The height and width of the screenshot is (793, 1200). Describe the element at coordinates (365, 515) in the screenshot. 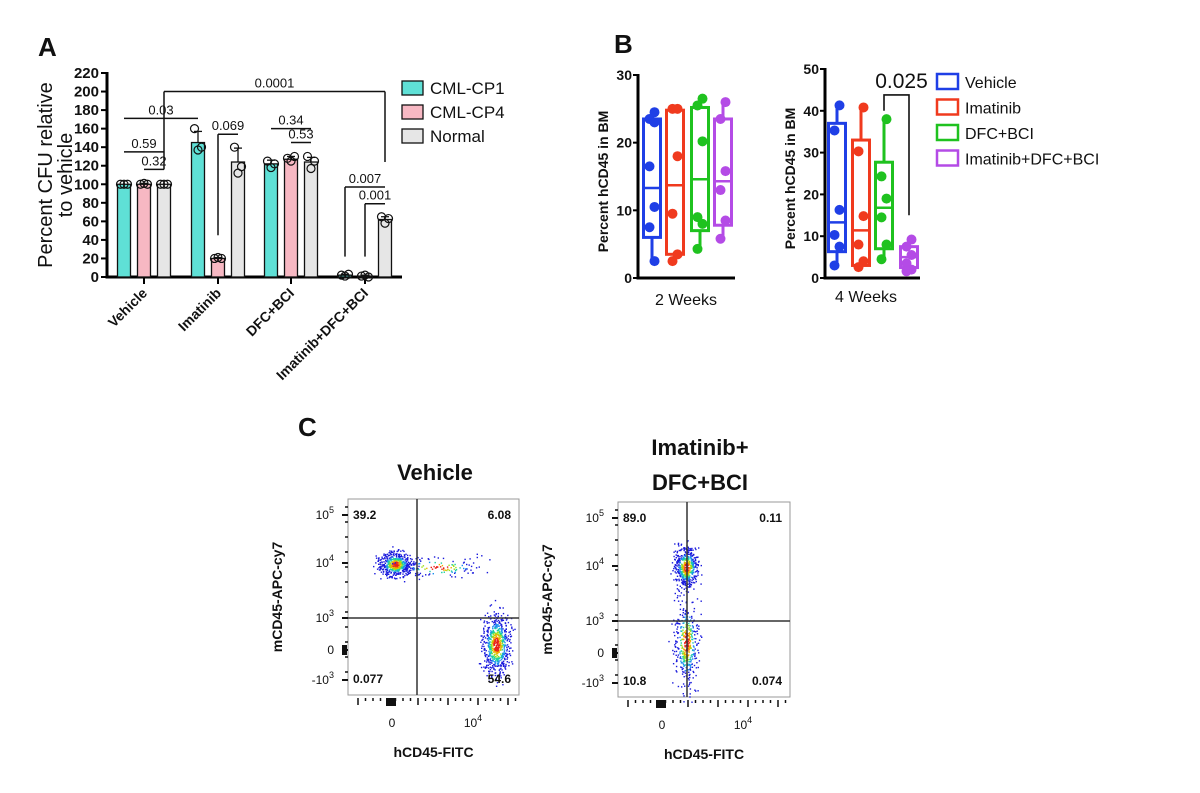

I see `quadrant-upper-left: 39.2` at that location.